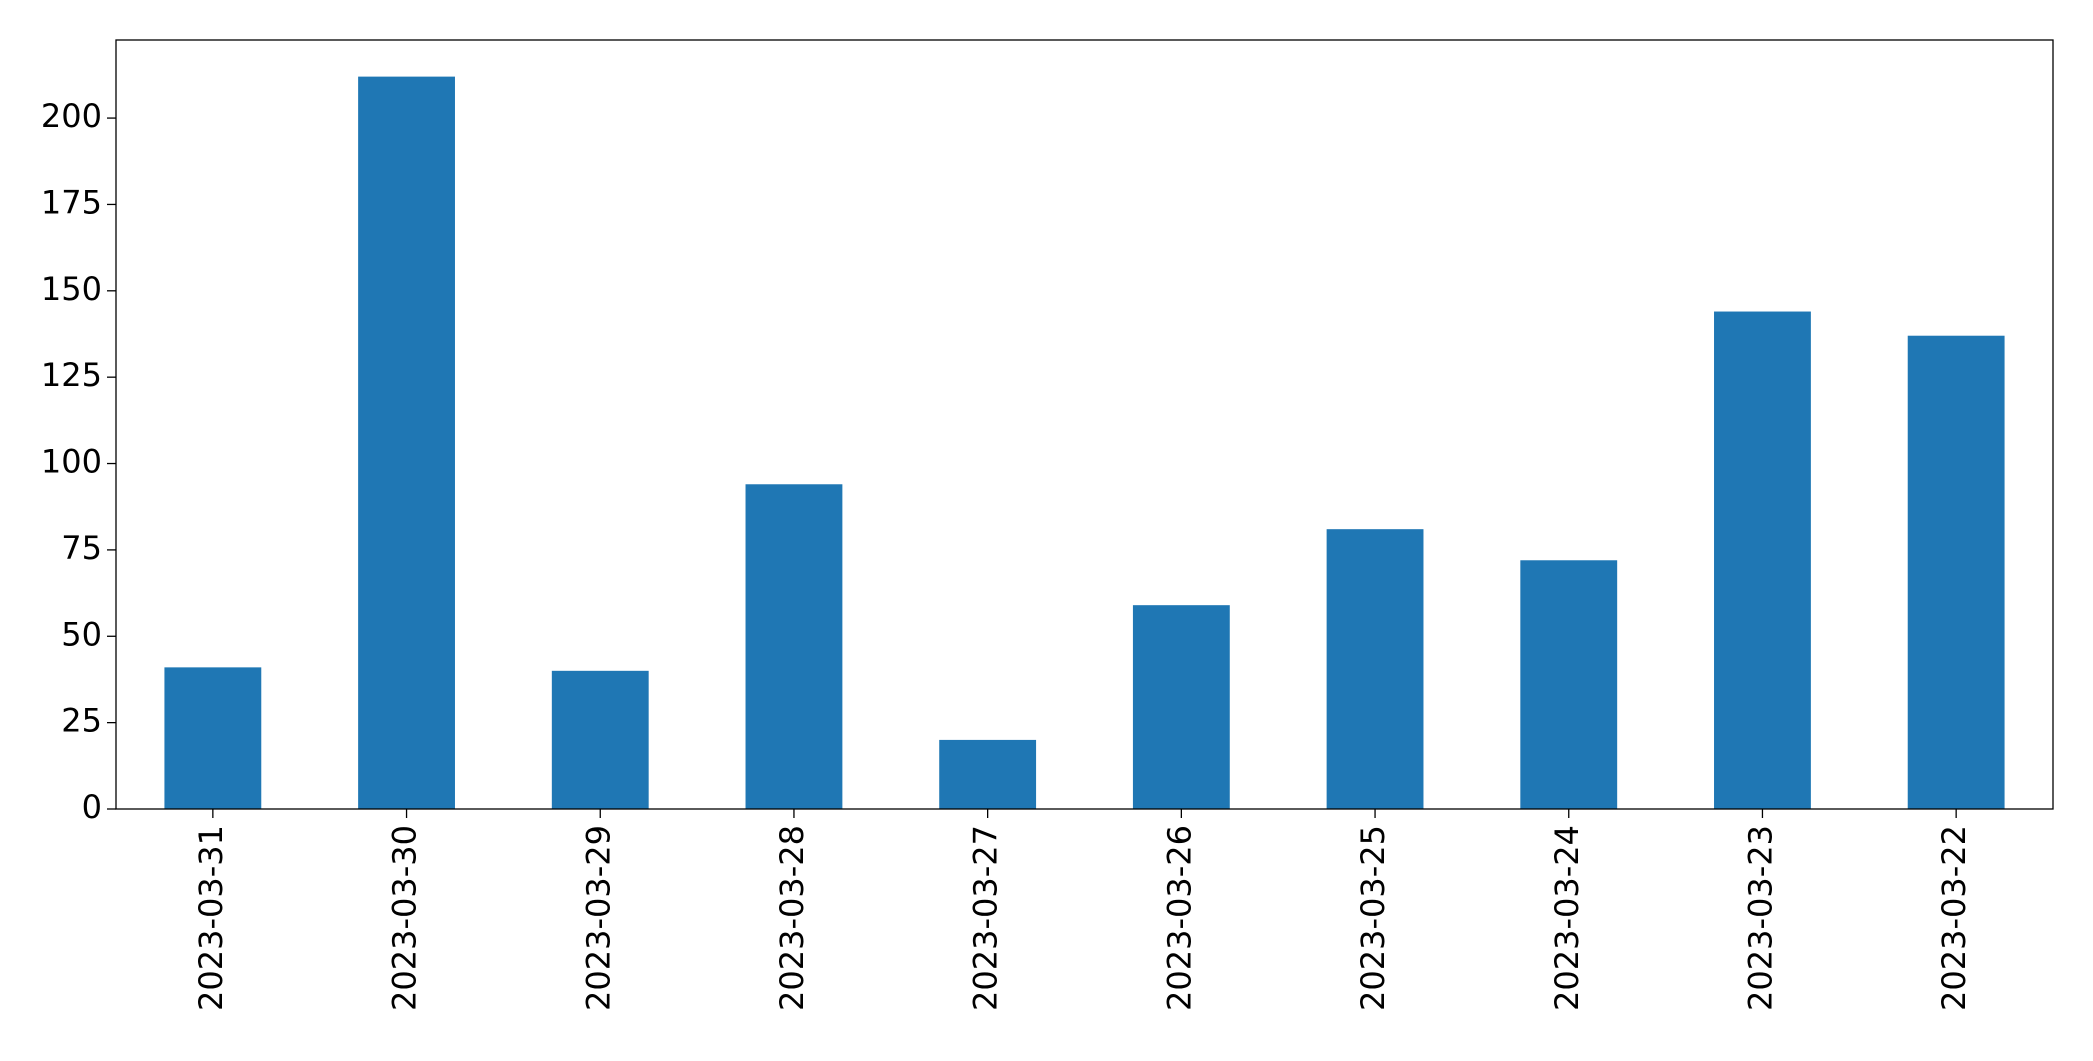 The image size is (2093, 1061). I want to click on x-tick-label: 2023-03-24, so click(1567, 918).